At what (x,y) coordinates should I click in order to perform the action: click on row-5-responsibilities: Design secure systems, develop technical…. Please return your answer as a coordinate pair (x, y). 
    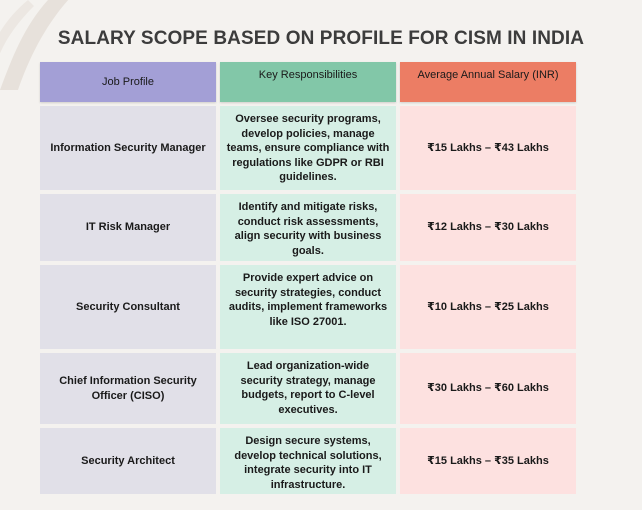
    Looking at the image, I should click on (308, 461).